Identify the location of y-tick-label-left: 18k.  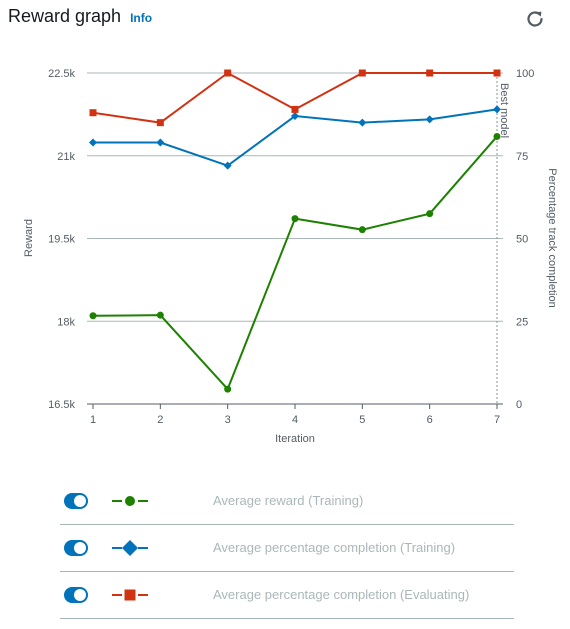
(66, 322).